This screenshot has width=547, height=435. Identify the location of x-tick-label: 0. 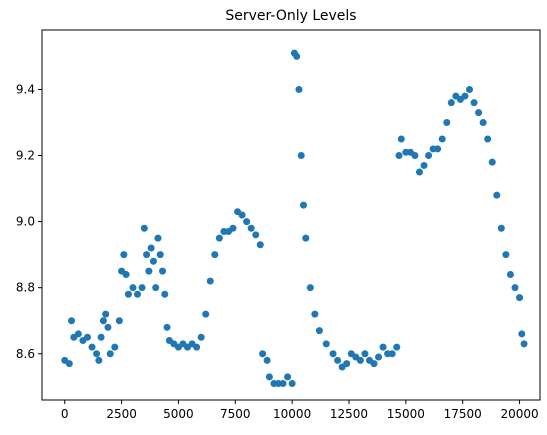
(65, 414).